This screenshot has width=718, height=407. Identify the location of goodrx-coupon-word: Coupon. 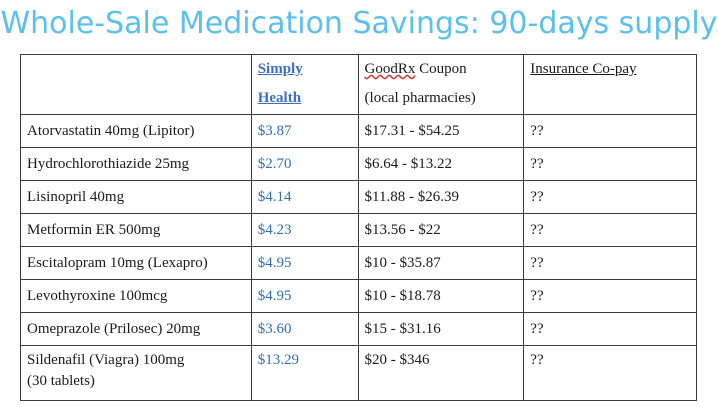
(441, 69).